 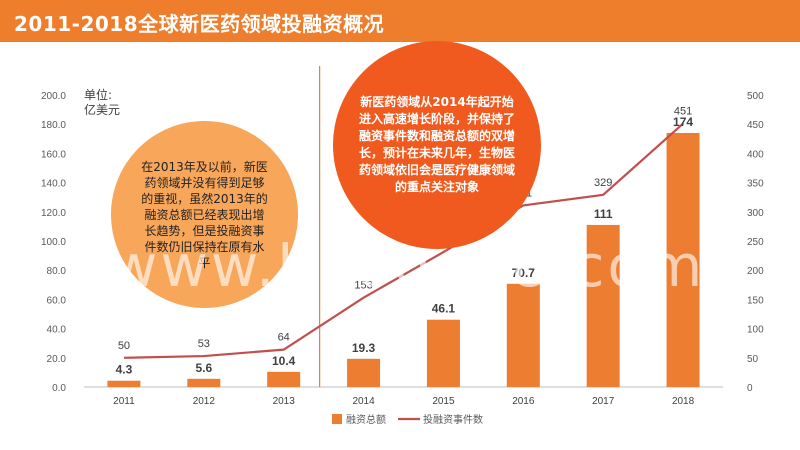 I want to click on bar-data-label: 174, so click(x=683, y=122).